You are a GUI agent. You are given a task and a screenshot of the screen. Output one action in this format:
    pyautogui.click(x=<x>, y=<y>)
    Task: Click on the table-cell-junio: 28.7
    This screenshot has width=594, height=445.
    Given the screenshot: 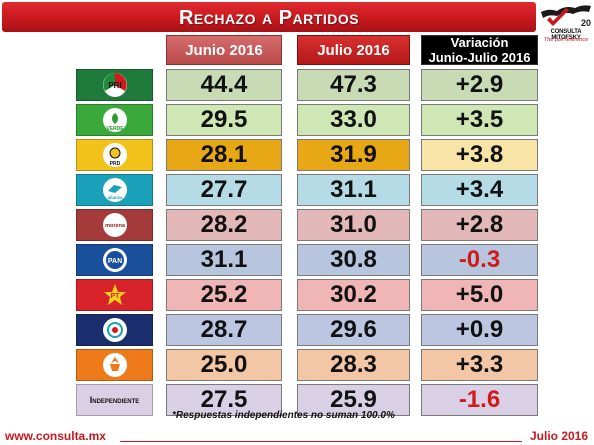 What is the action you would take?
    pyautogui.click(x=224, y=330)
    